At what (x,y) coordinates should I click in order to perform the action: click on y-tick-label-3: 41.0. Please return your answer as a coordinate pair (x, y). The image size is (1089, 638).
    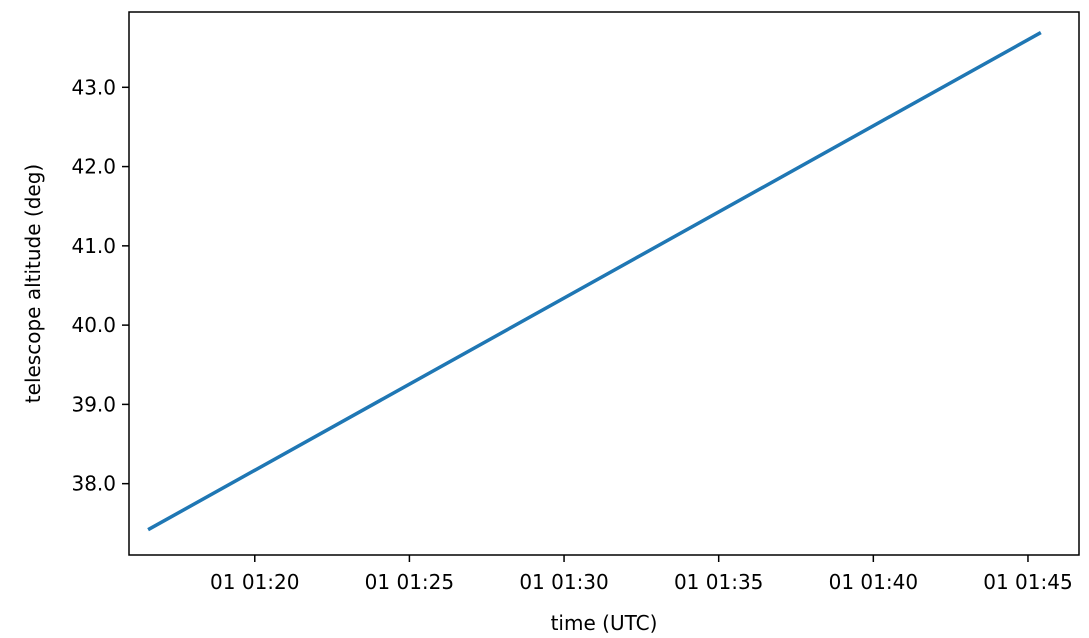
    Looking at the image, I should click on (93, 246).